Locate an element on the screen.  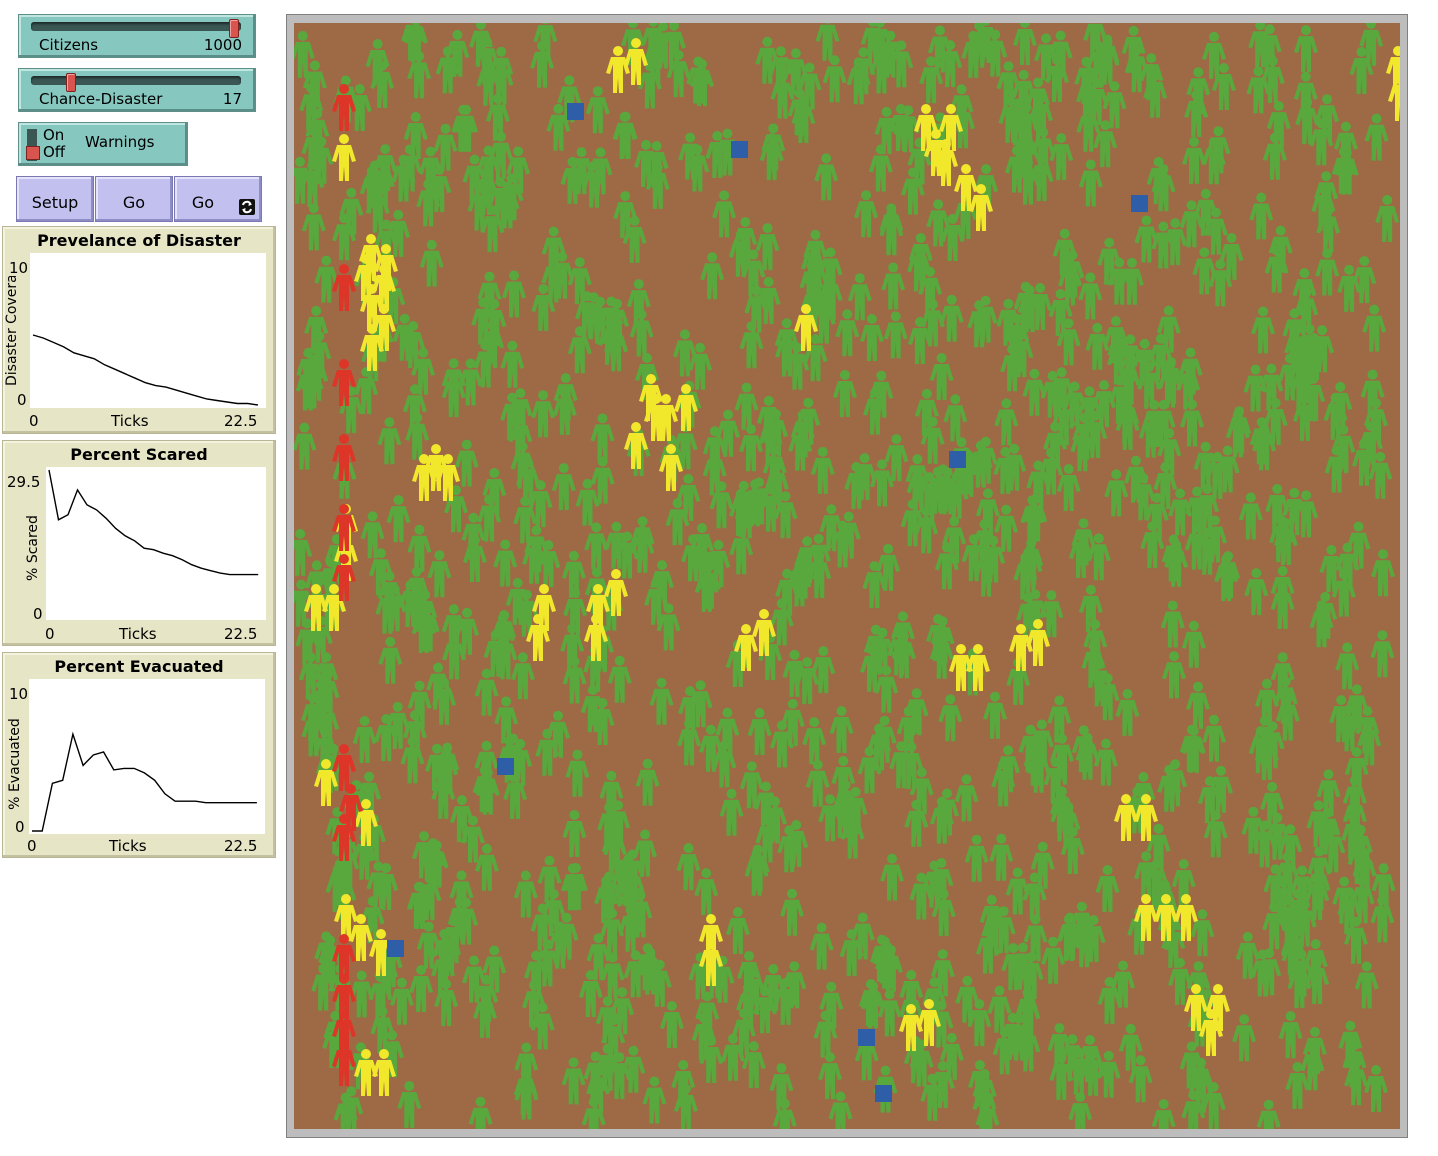
slider-label: Citizens is located at coordinates (69, 45).